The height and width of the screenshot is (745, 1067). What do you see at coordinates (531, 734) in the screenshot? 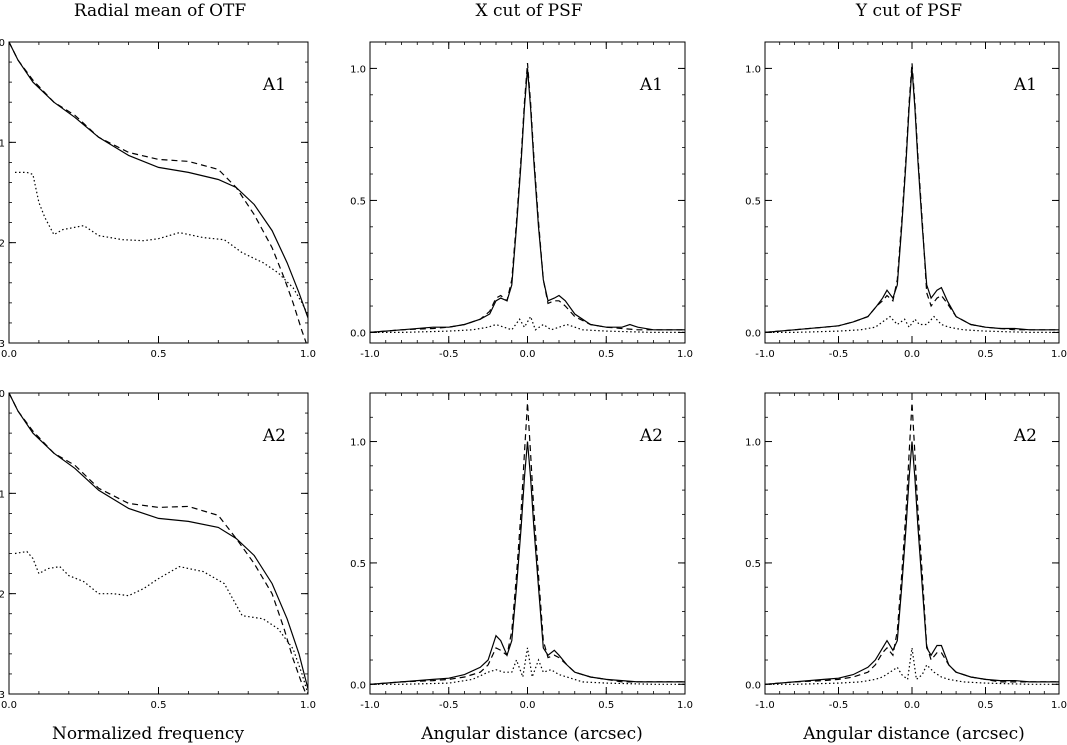
I see `xlabel-xcut: Angular distance (arcsec)` at bounding box center [531, 734].